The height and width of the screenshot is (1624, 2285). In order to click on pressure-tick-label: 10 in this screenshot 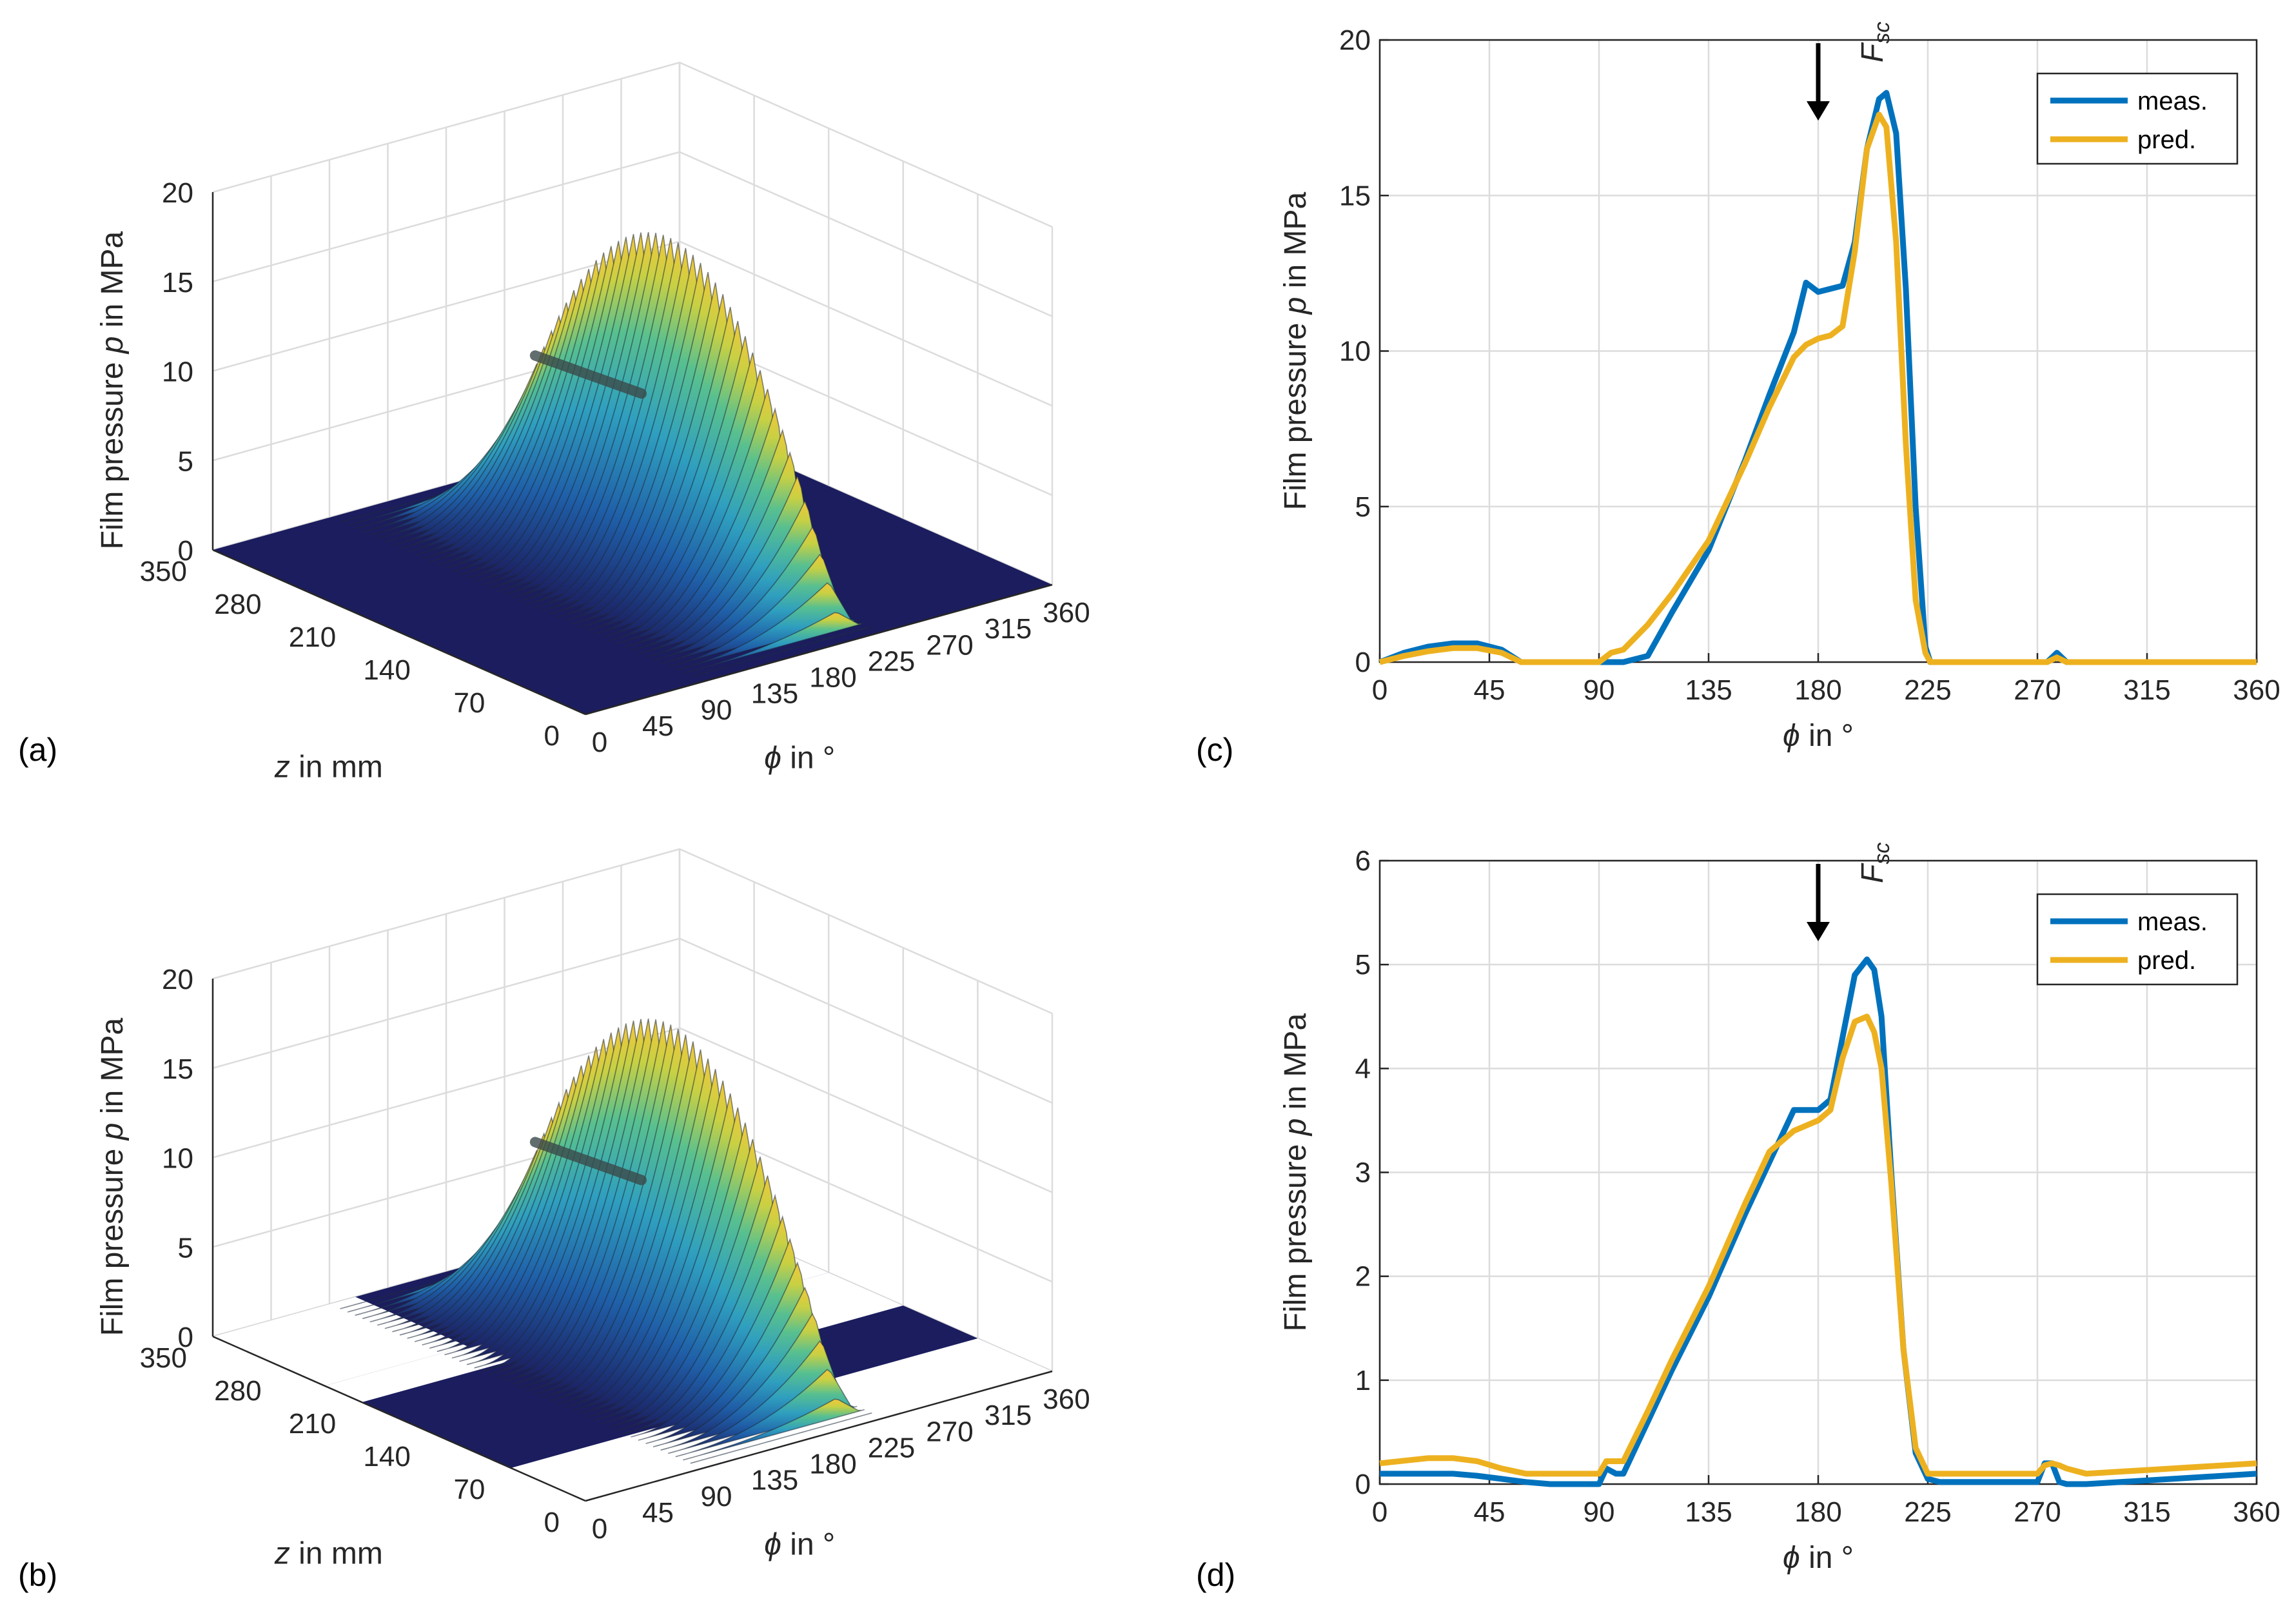, I will do `click(177, 1159)`.